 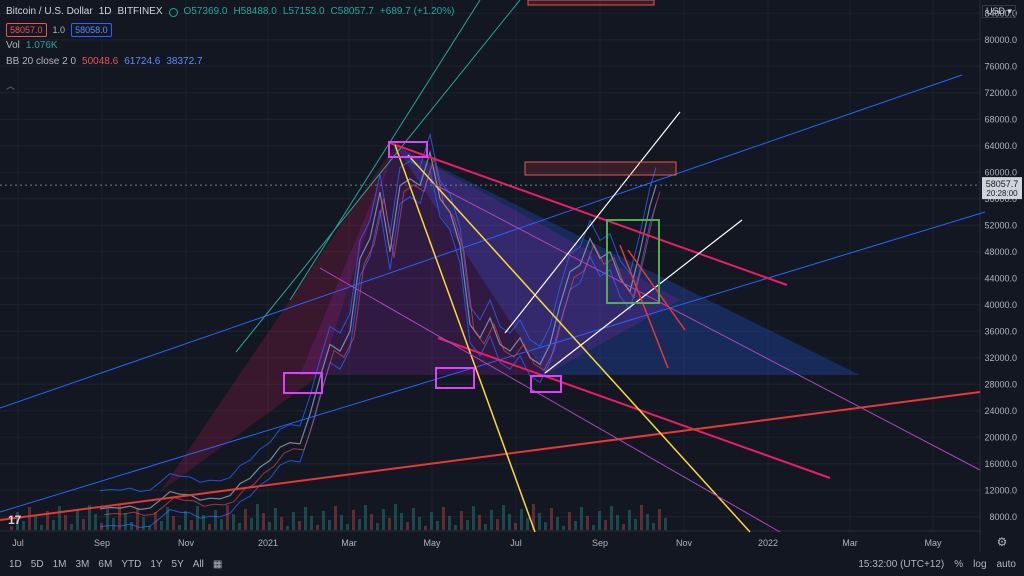 What do you see at coordinates (26, 30) in the screenshot?
I see `sell-button: 58057.0` at bounding box center [26, 30].